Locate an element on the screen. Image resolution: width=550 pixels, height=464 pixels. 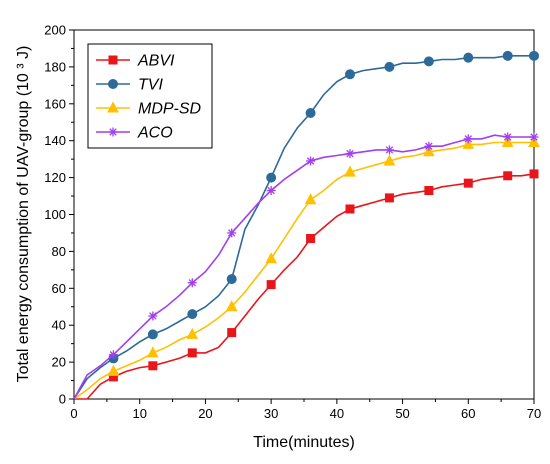
y-tick-label: 80 is located at coordinates (59, 251).